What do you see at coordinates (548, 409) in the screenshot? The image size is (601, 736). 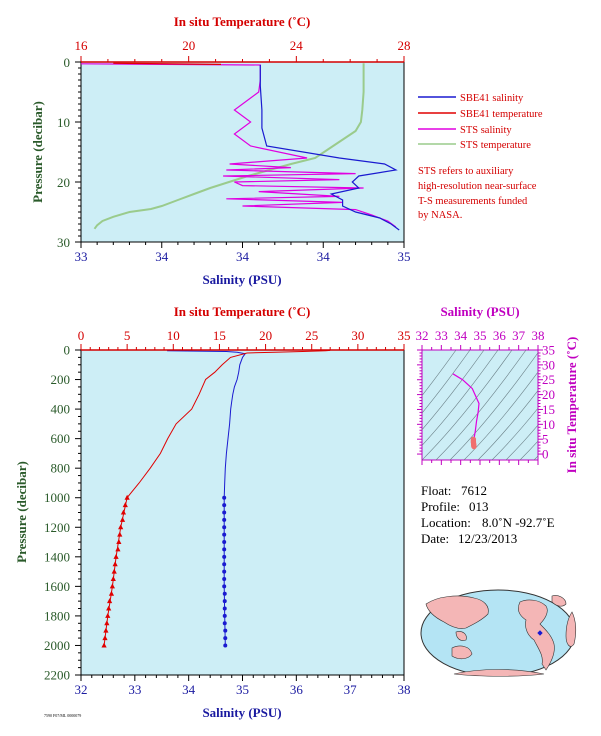 I see `ts-temp-tick-label: 15` at bounding box center [548, 409].